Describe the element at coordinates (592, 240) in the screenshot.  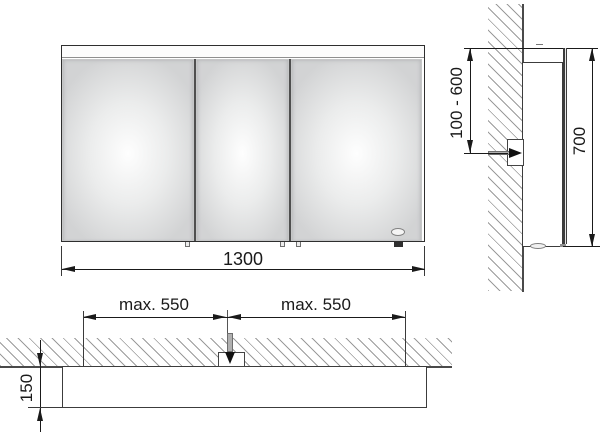
I see `dim-700-arrow-bottom` at that location.